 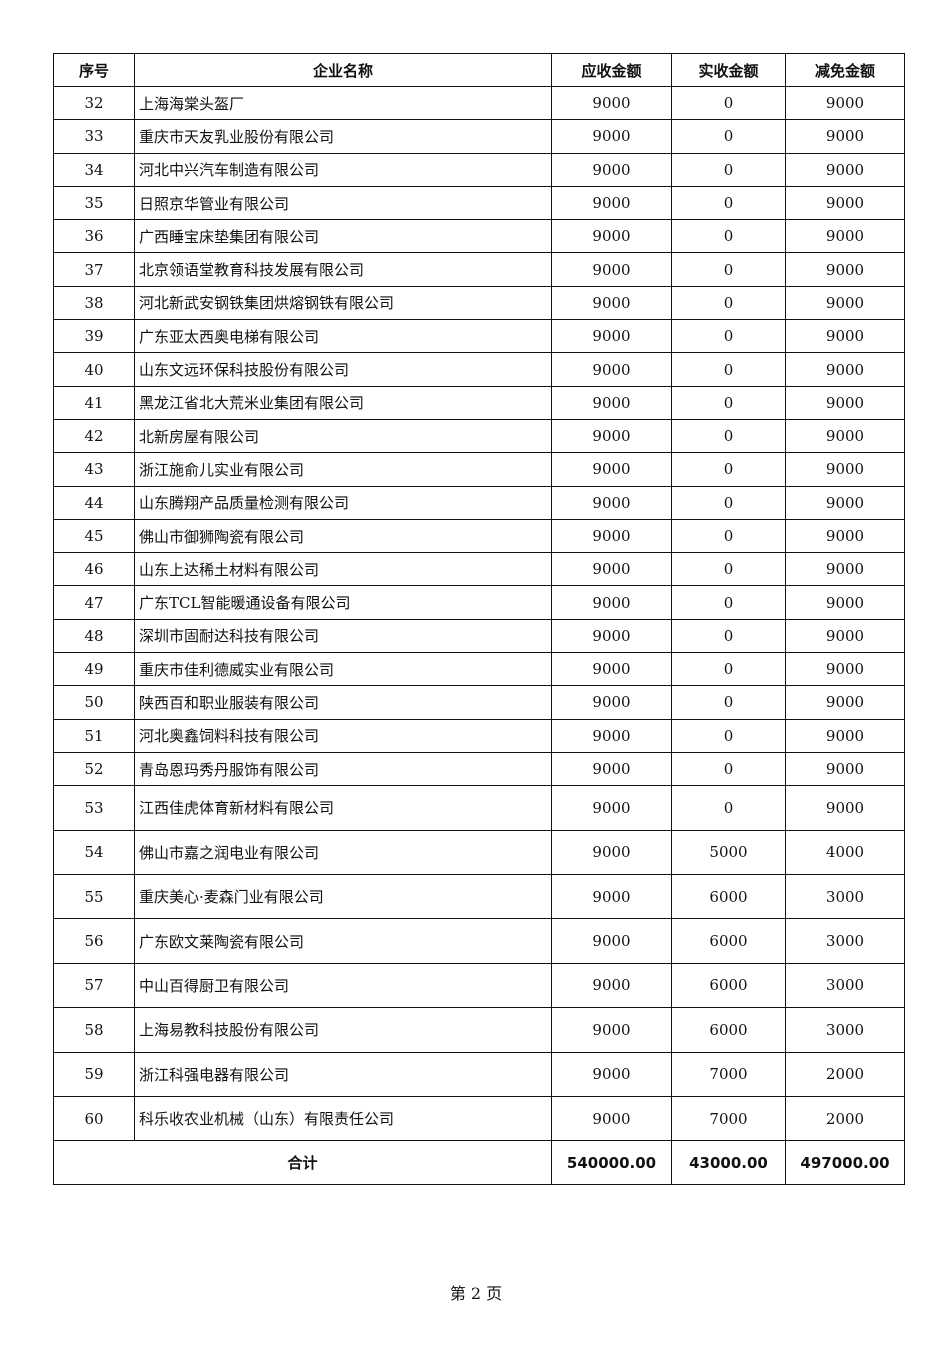 I want to click on table-row: 44 山东腾翔产品质量检测有限公司 9000 0 9000, so click(x=479, y=502).